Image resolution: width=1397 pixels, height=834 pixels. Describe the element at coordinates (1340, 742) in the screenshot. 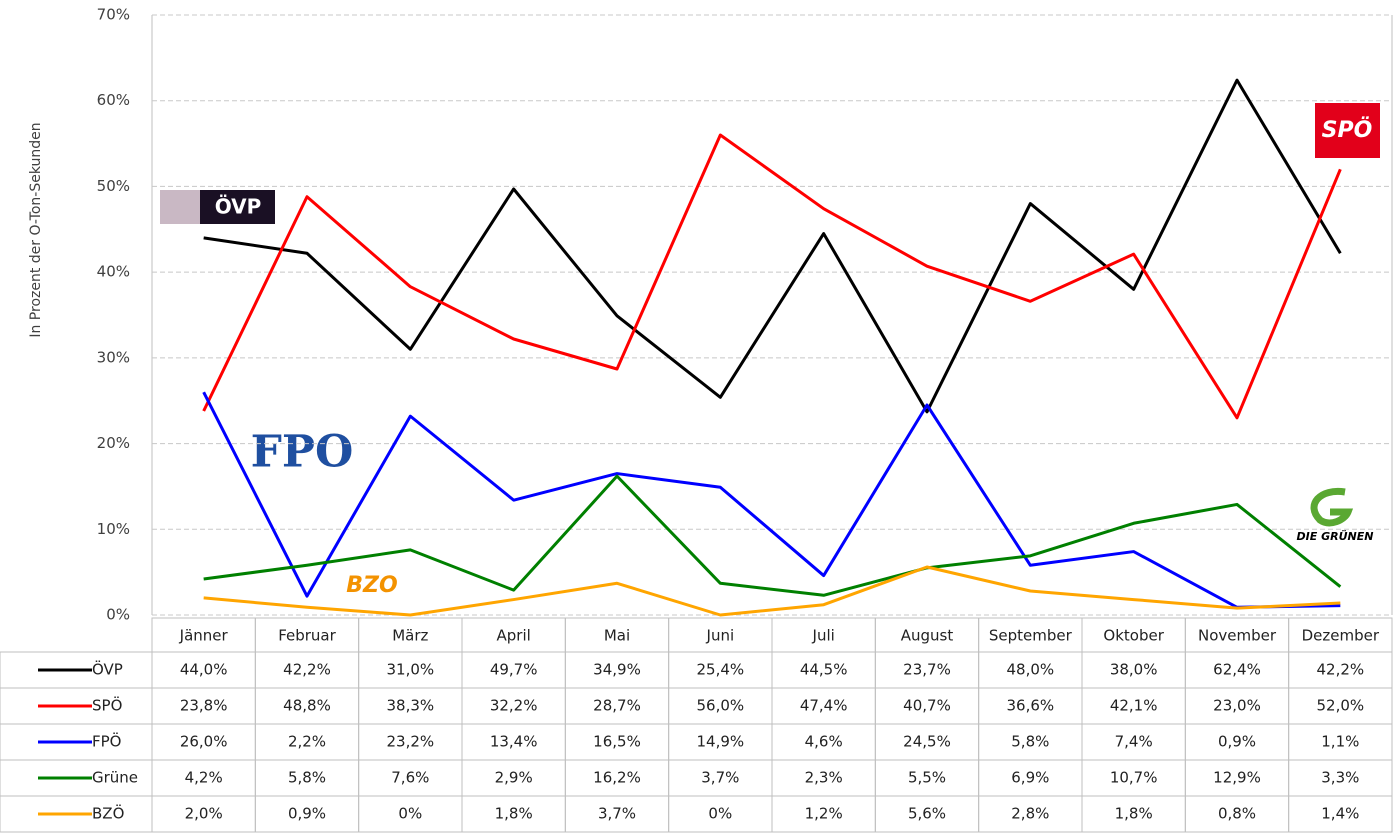

I see `table-value: 1,1%` at that location.